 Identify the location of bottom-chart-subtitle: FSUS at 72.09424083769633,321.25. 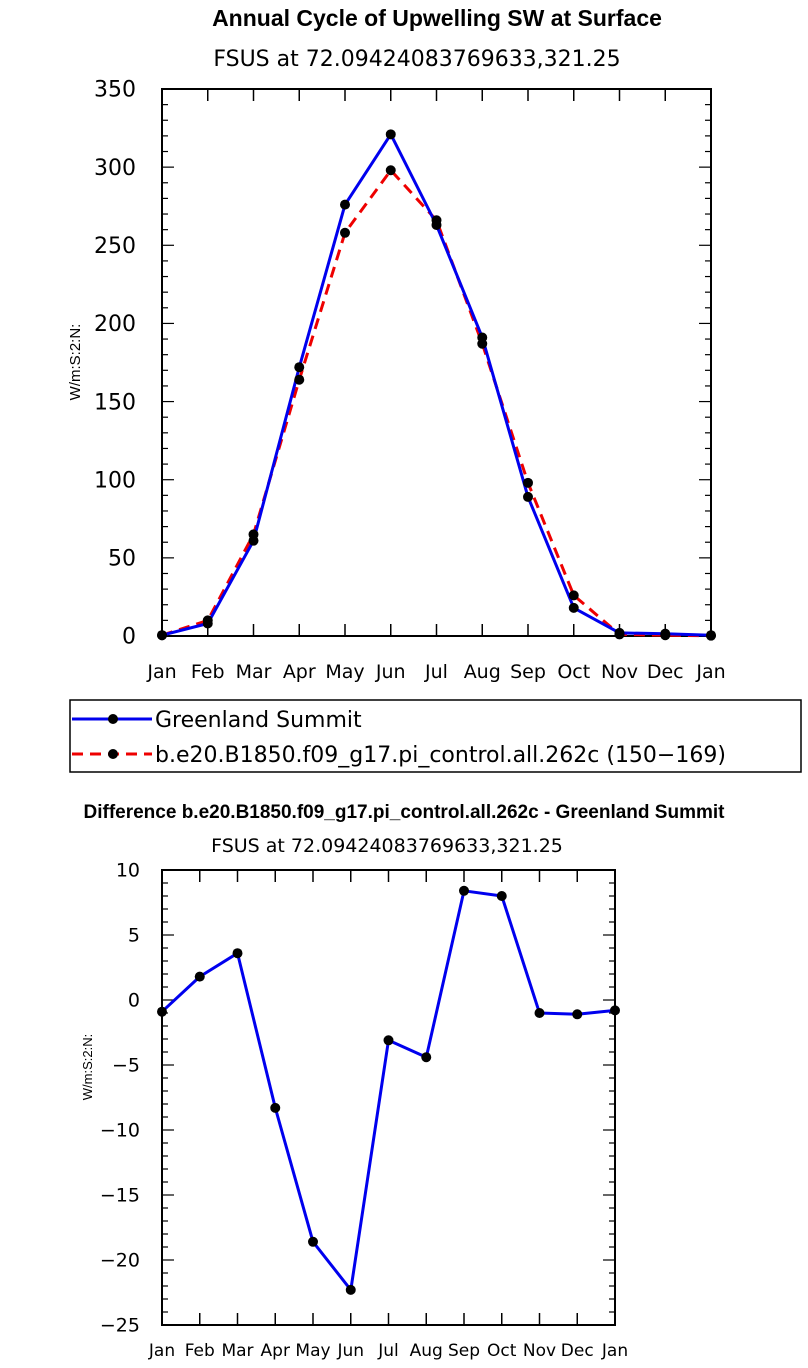
(387, 846).